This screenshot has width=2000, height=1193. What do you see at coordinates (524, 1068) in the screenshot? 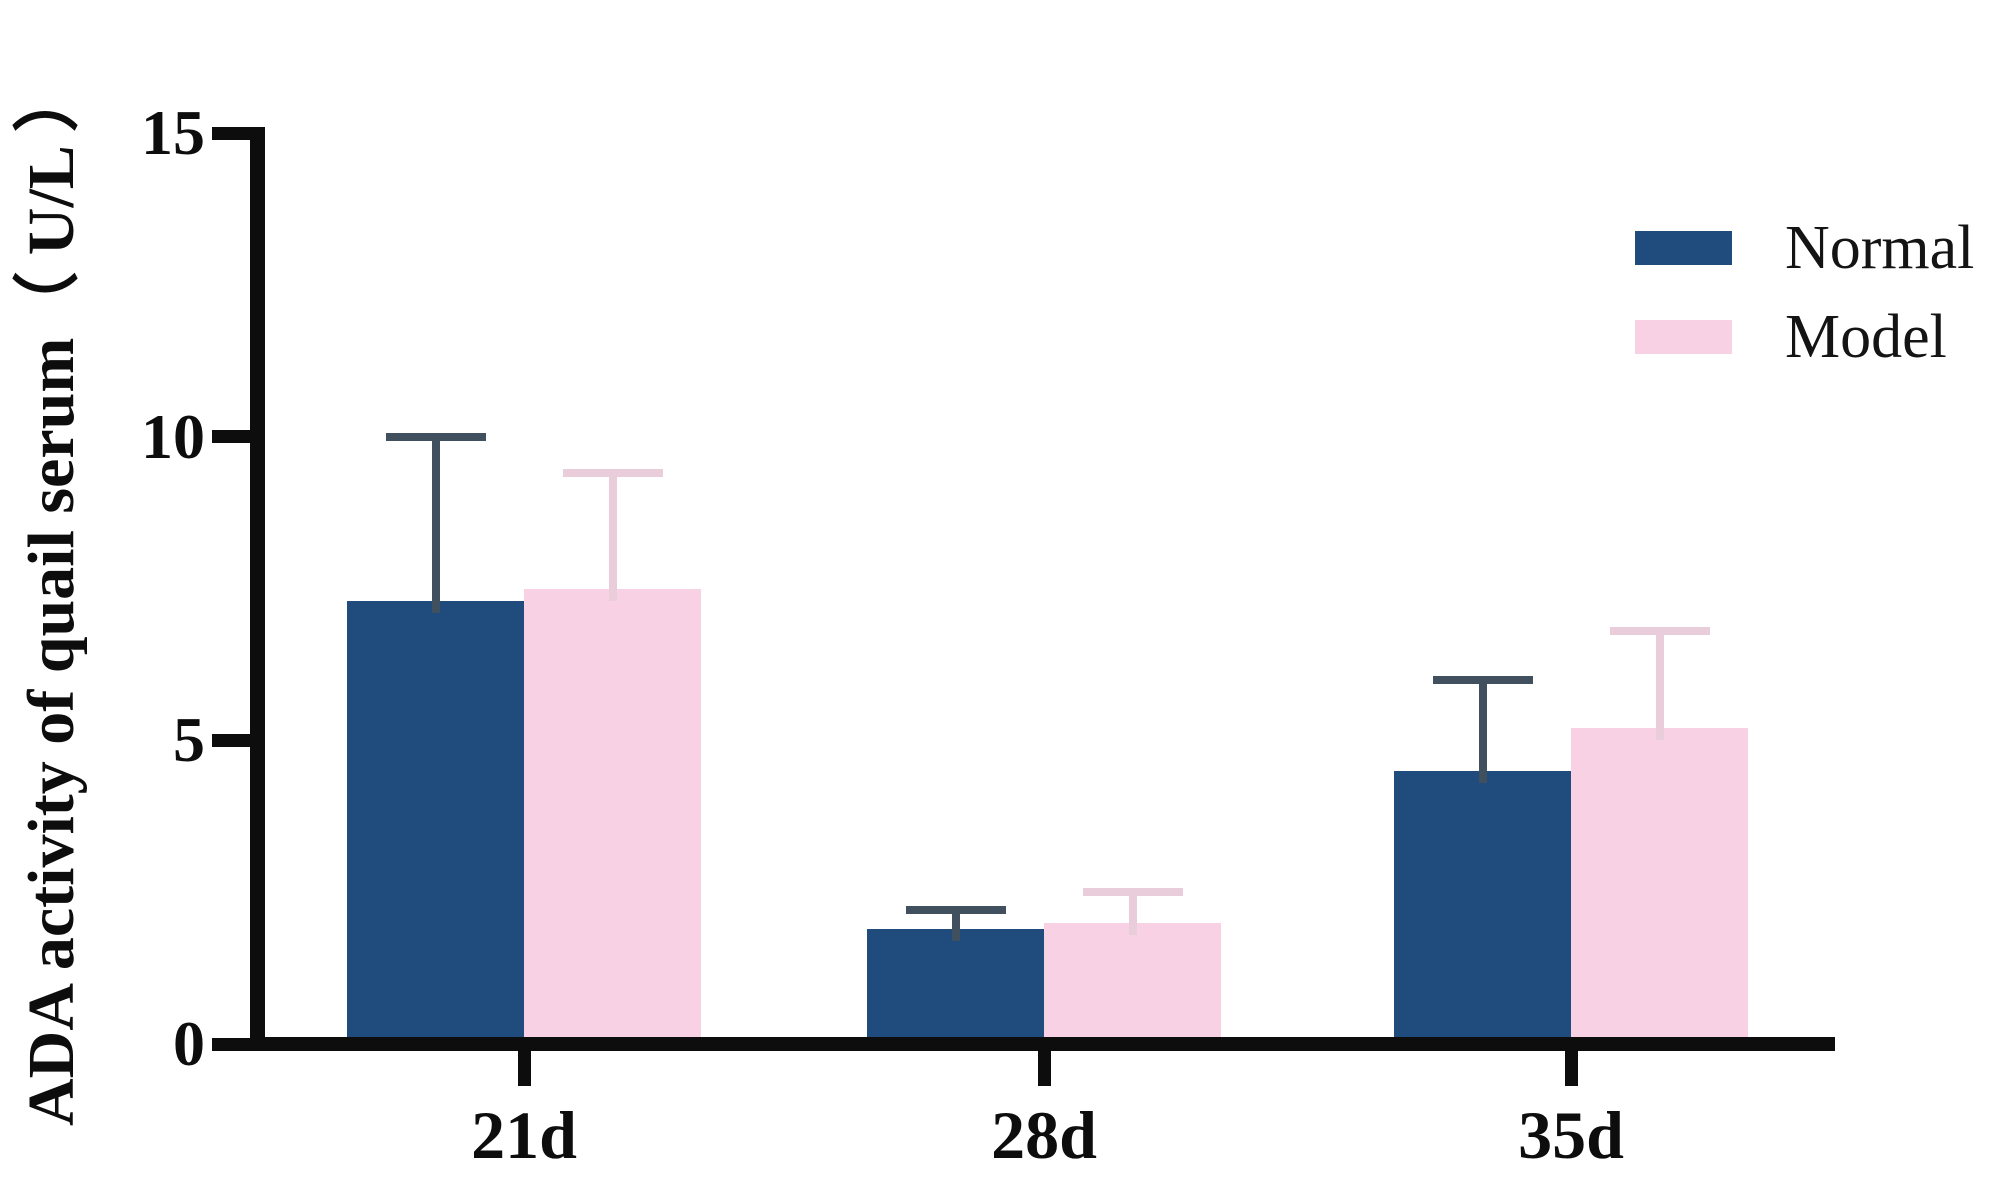
I see `x-tick-21d` at bounding box center [524, 1068].